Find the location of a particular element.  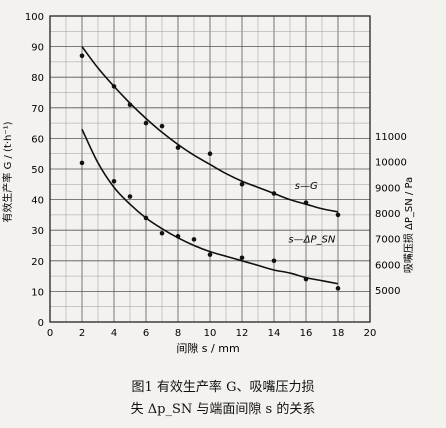

y-right-tick-labels: 5000 6000 7000 8000 9000 10000 11000 is located at coordinates (391, 214).